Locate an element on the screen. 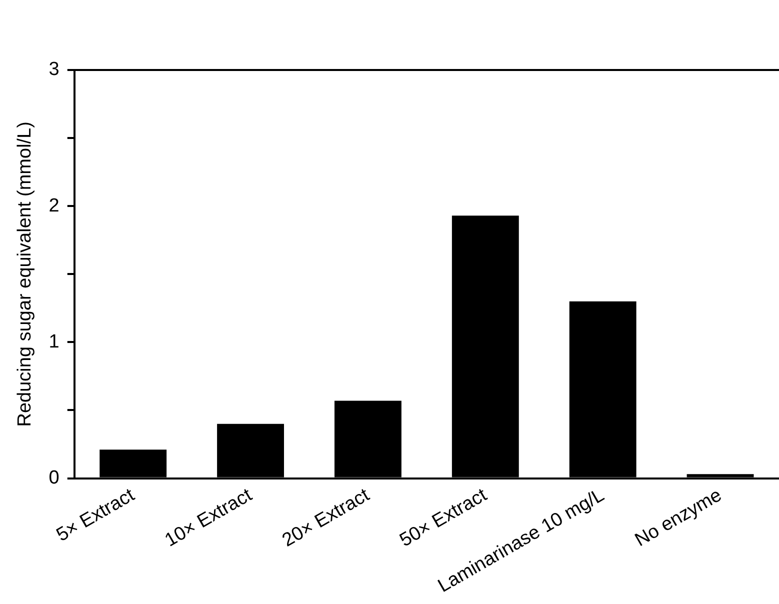 The width and height of the screenshot is (779, 604). y-tick-label: 2 is located at coordinates (54, 205).